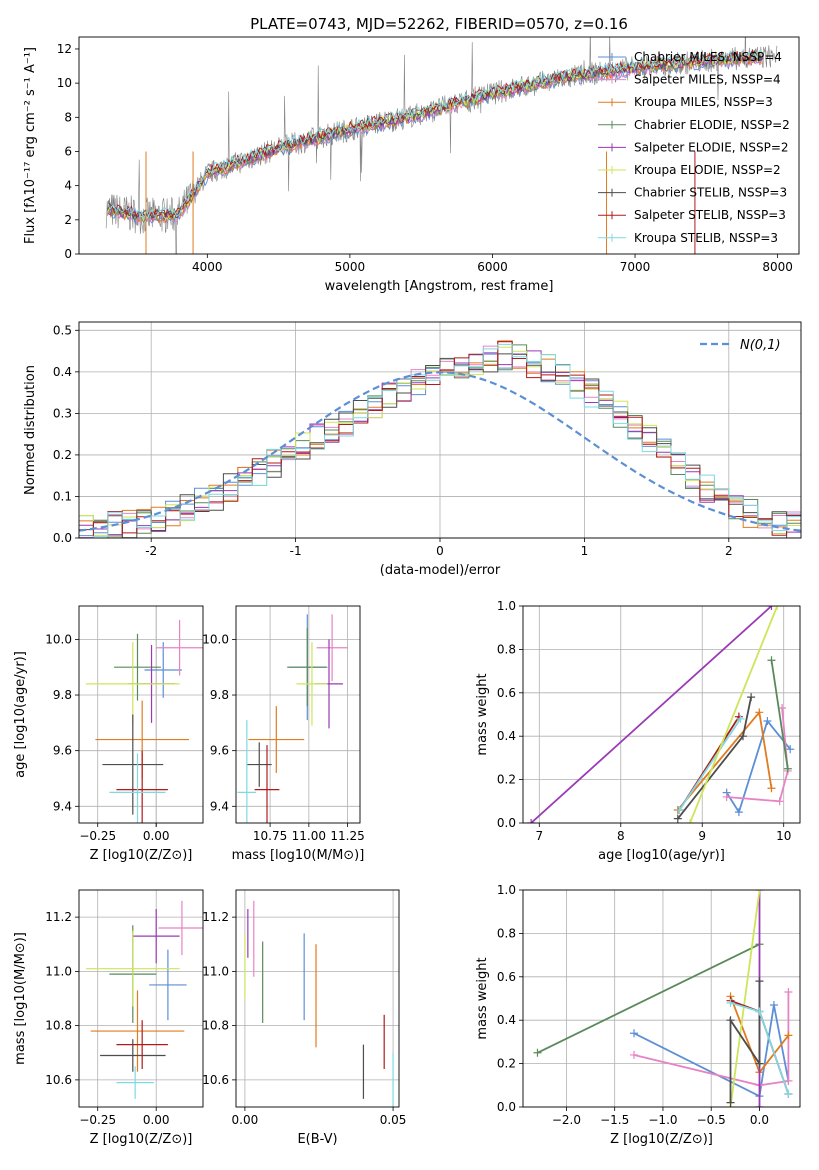  Describe the element at coordinates (703, 102) in the screenshot. I see `legend-label: Kroupa MILES, NSSP=3` at that location.